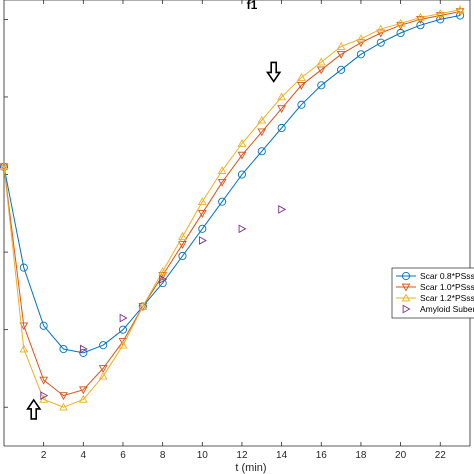  I want to click on legend-entry: Scar 1.2*PSss, so click(435, 298).